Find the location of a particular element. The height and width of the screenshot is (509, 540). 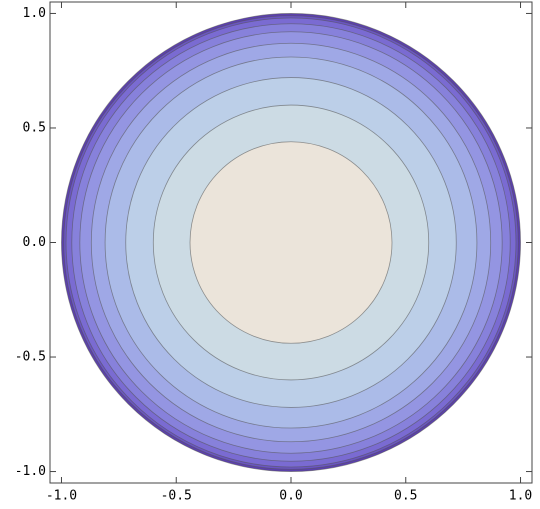

x-tick-label: -1.0 is located at coordinates (61, 496).